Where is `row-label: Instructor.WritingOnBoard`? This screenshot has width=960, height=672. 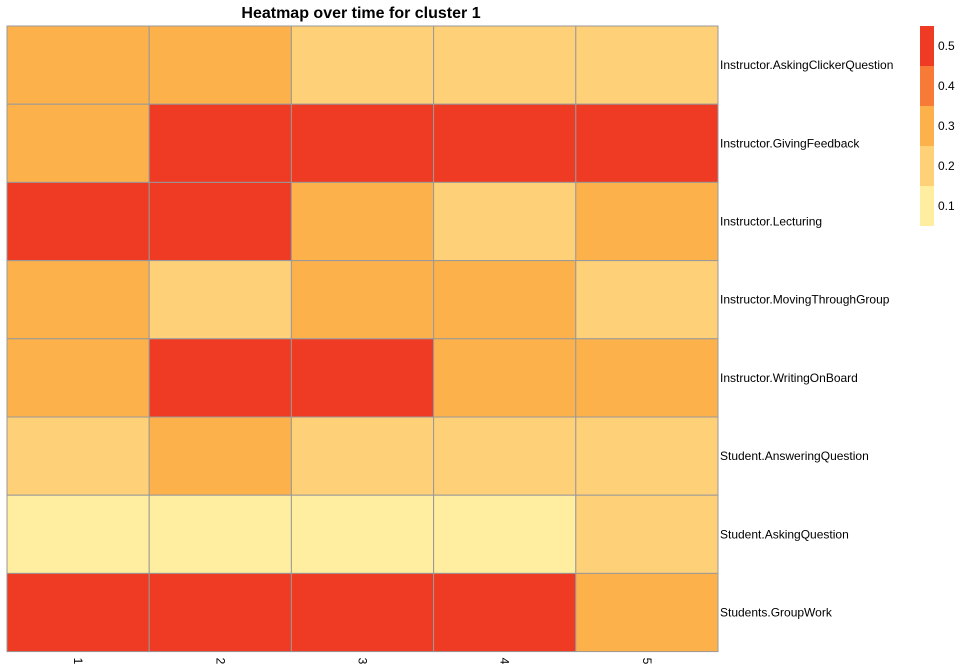
row-label: Instructor.WritingOnBoard is located at coordinates (789, 378).